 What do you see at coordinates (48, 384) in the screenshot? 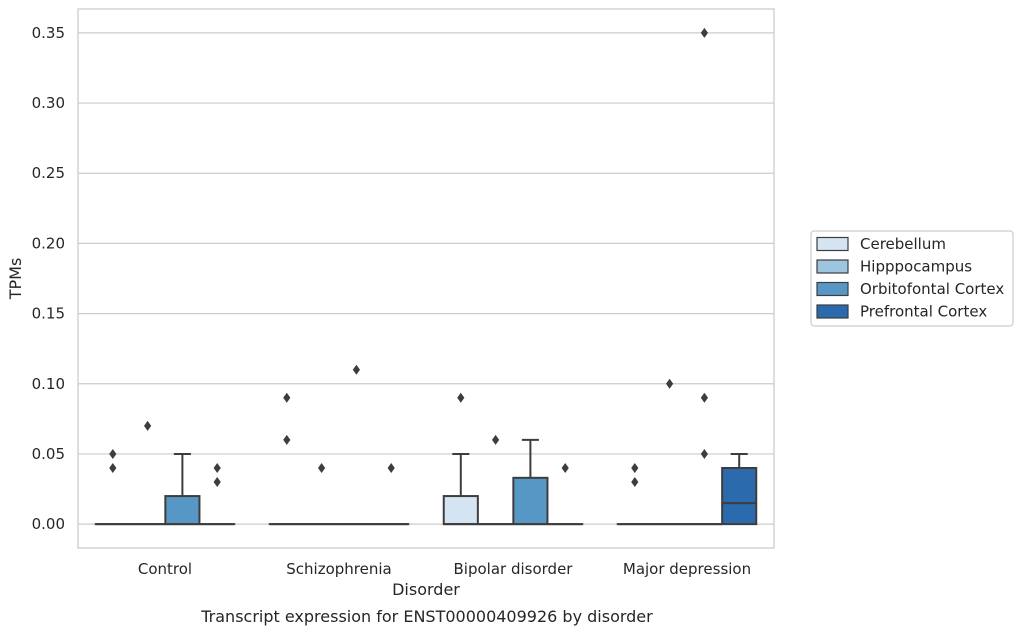
I see `y-tick-label: 0.10` at bounding box center [48, 384].